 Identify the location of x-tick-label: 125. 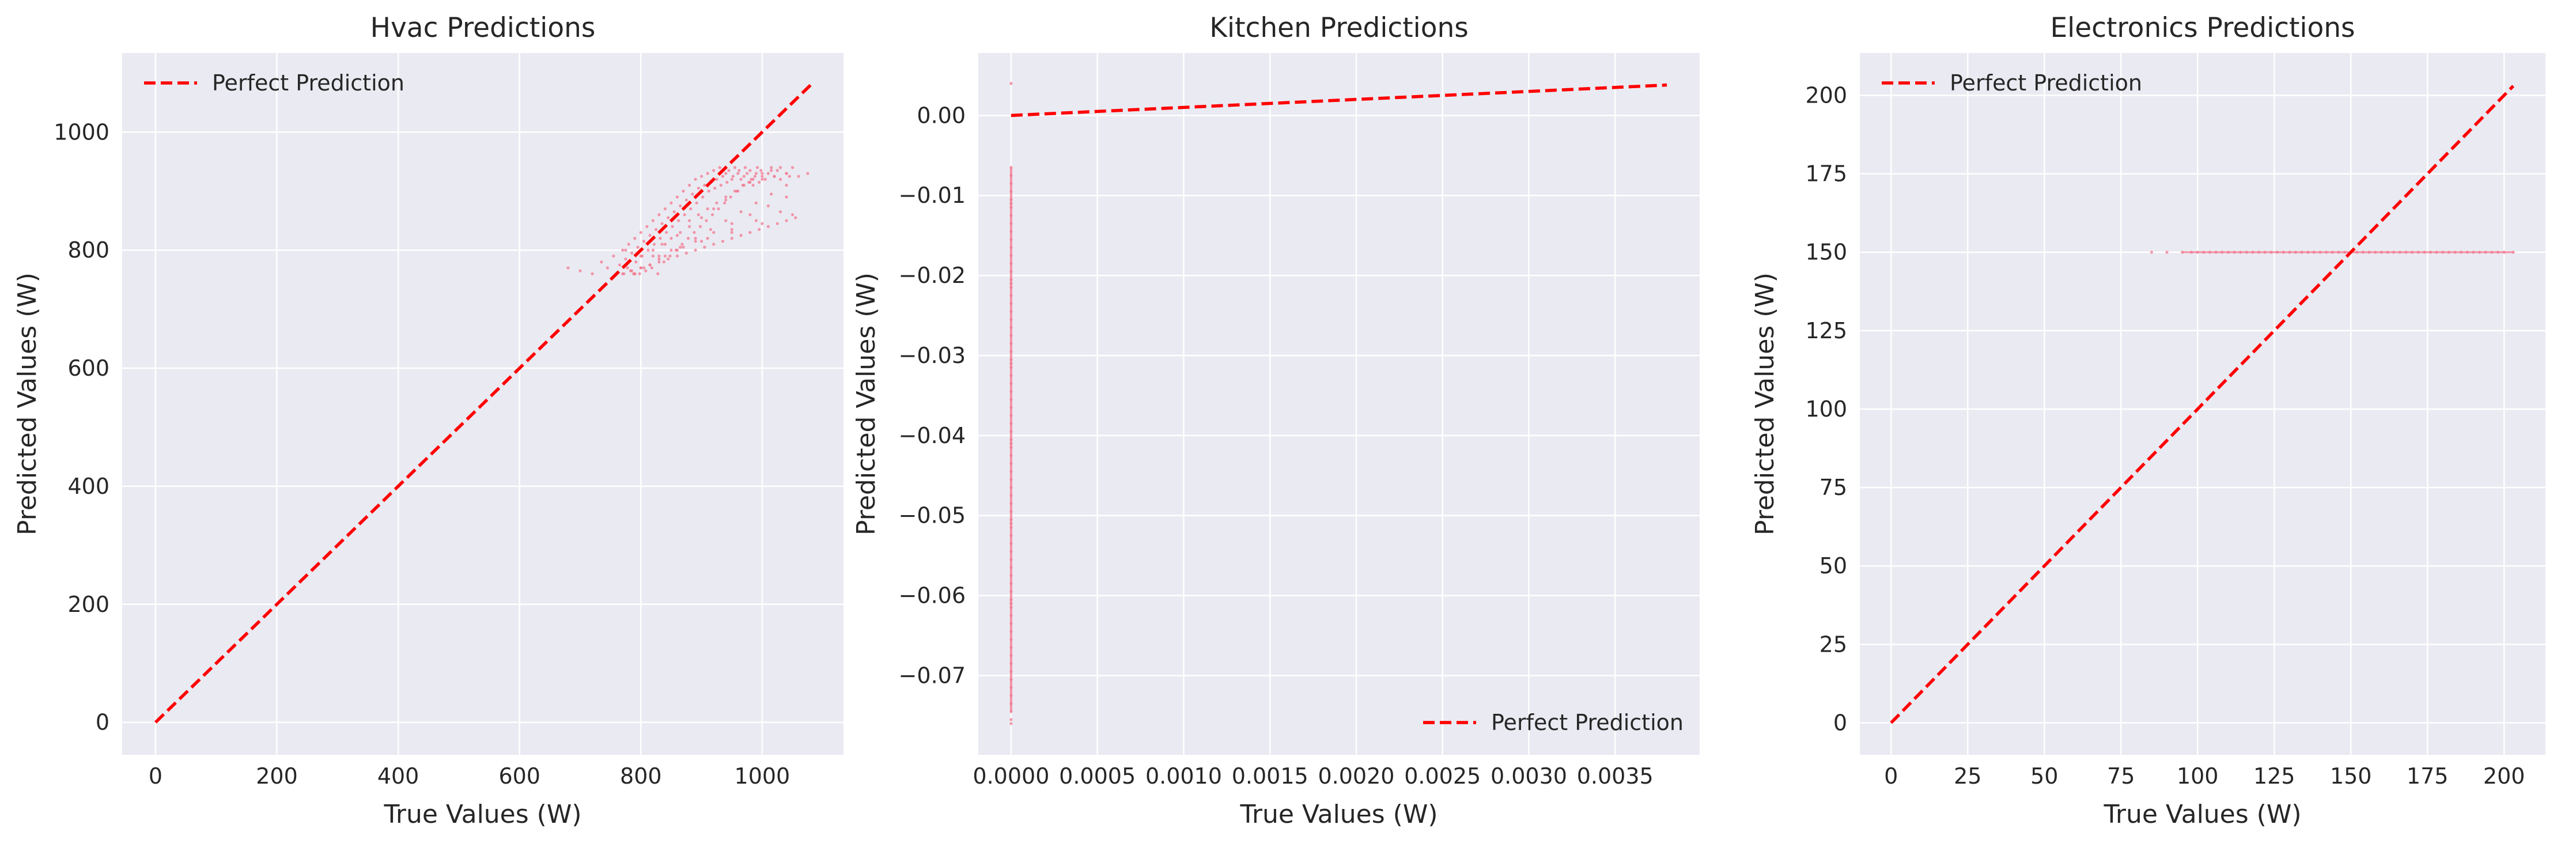
(2274, 776).